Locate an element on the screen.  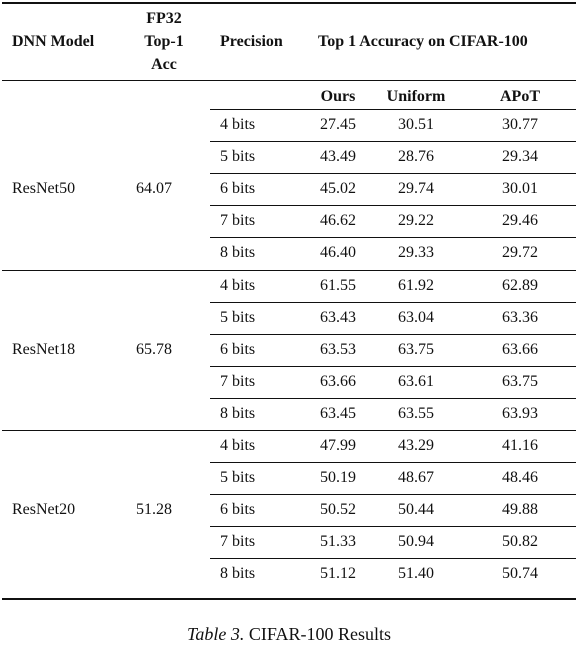
cell-apot: 29.72 is located at coordinates (520, 252).